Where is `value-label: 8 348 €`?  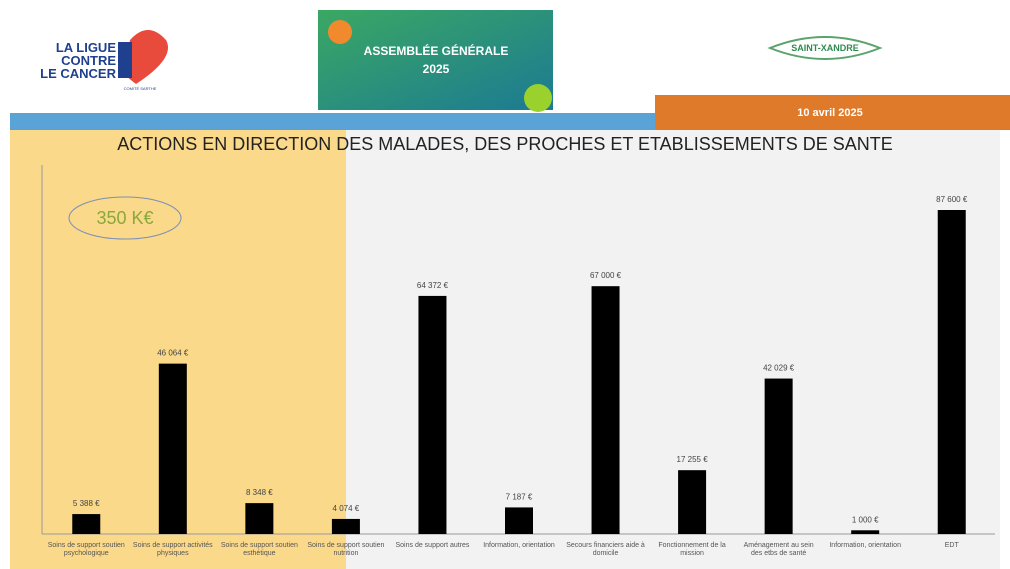
value-label: 8 348 € is located at coordinates (259, 492).